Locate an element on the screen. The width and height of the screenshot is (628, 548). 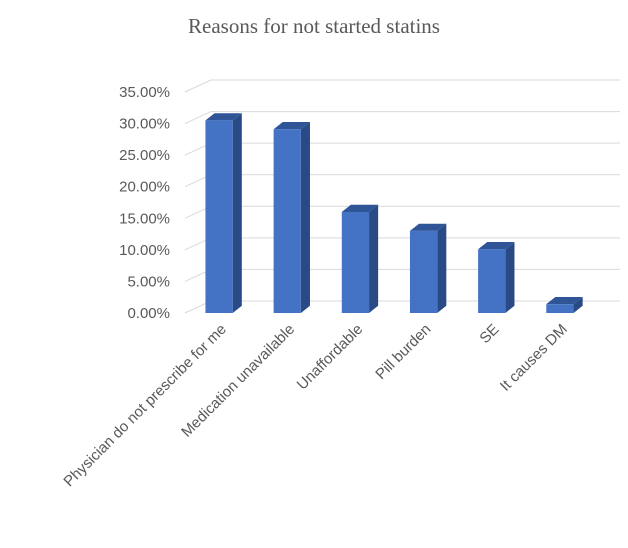
x-category-label: Unaffordable is located at coordinates (330, 357).